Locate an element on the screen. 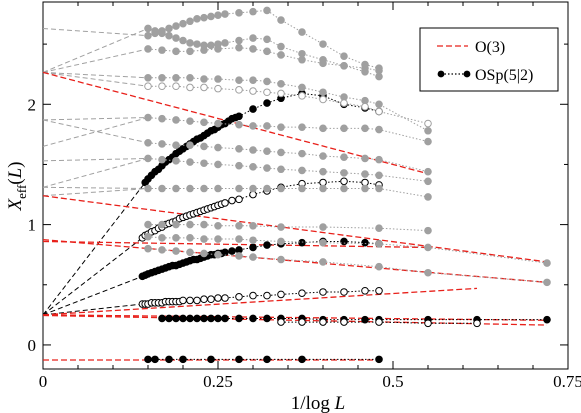 The image size is (581, 413). x-tick-label: 0.75 is located at coordinates (567, 381).